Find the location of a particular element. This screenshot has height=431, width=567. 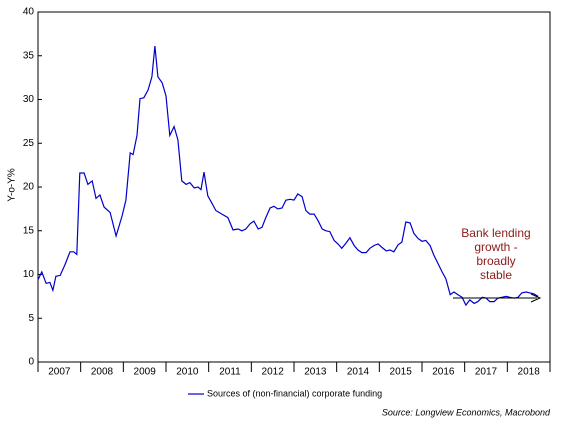

y-tick-label: 10 is located at coordinates (29, 274).